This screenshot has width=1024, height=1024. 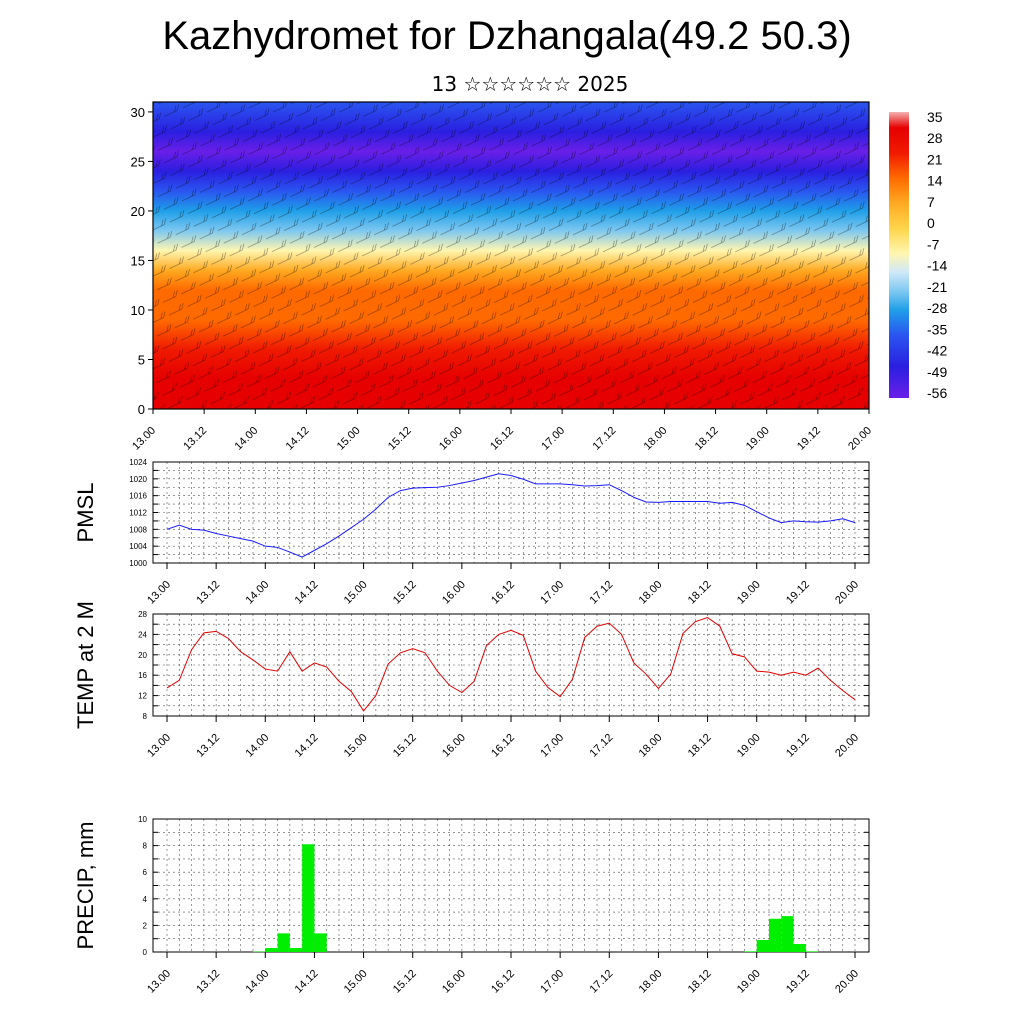 I want to click on y-tick-label: 30, so click(x=138, y=112).